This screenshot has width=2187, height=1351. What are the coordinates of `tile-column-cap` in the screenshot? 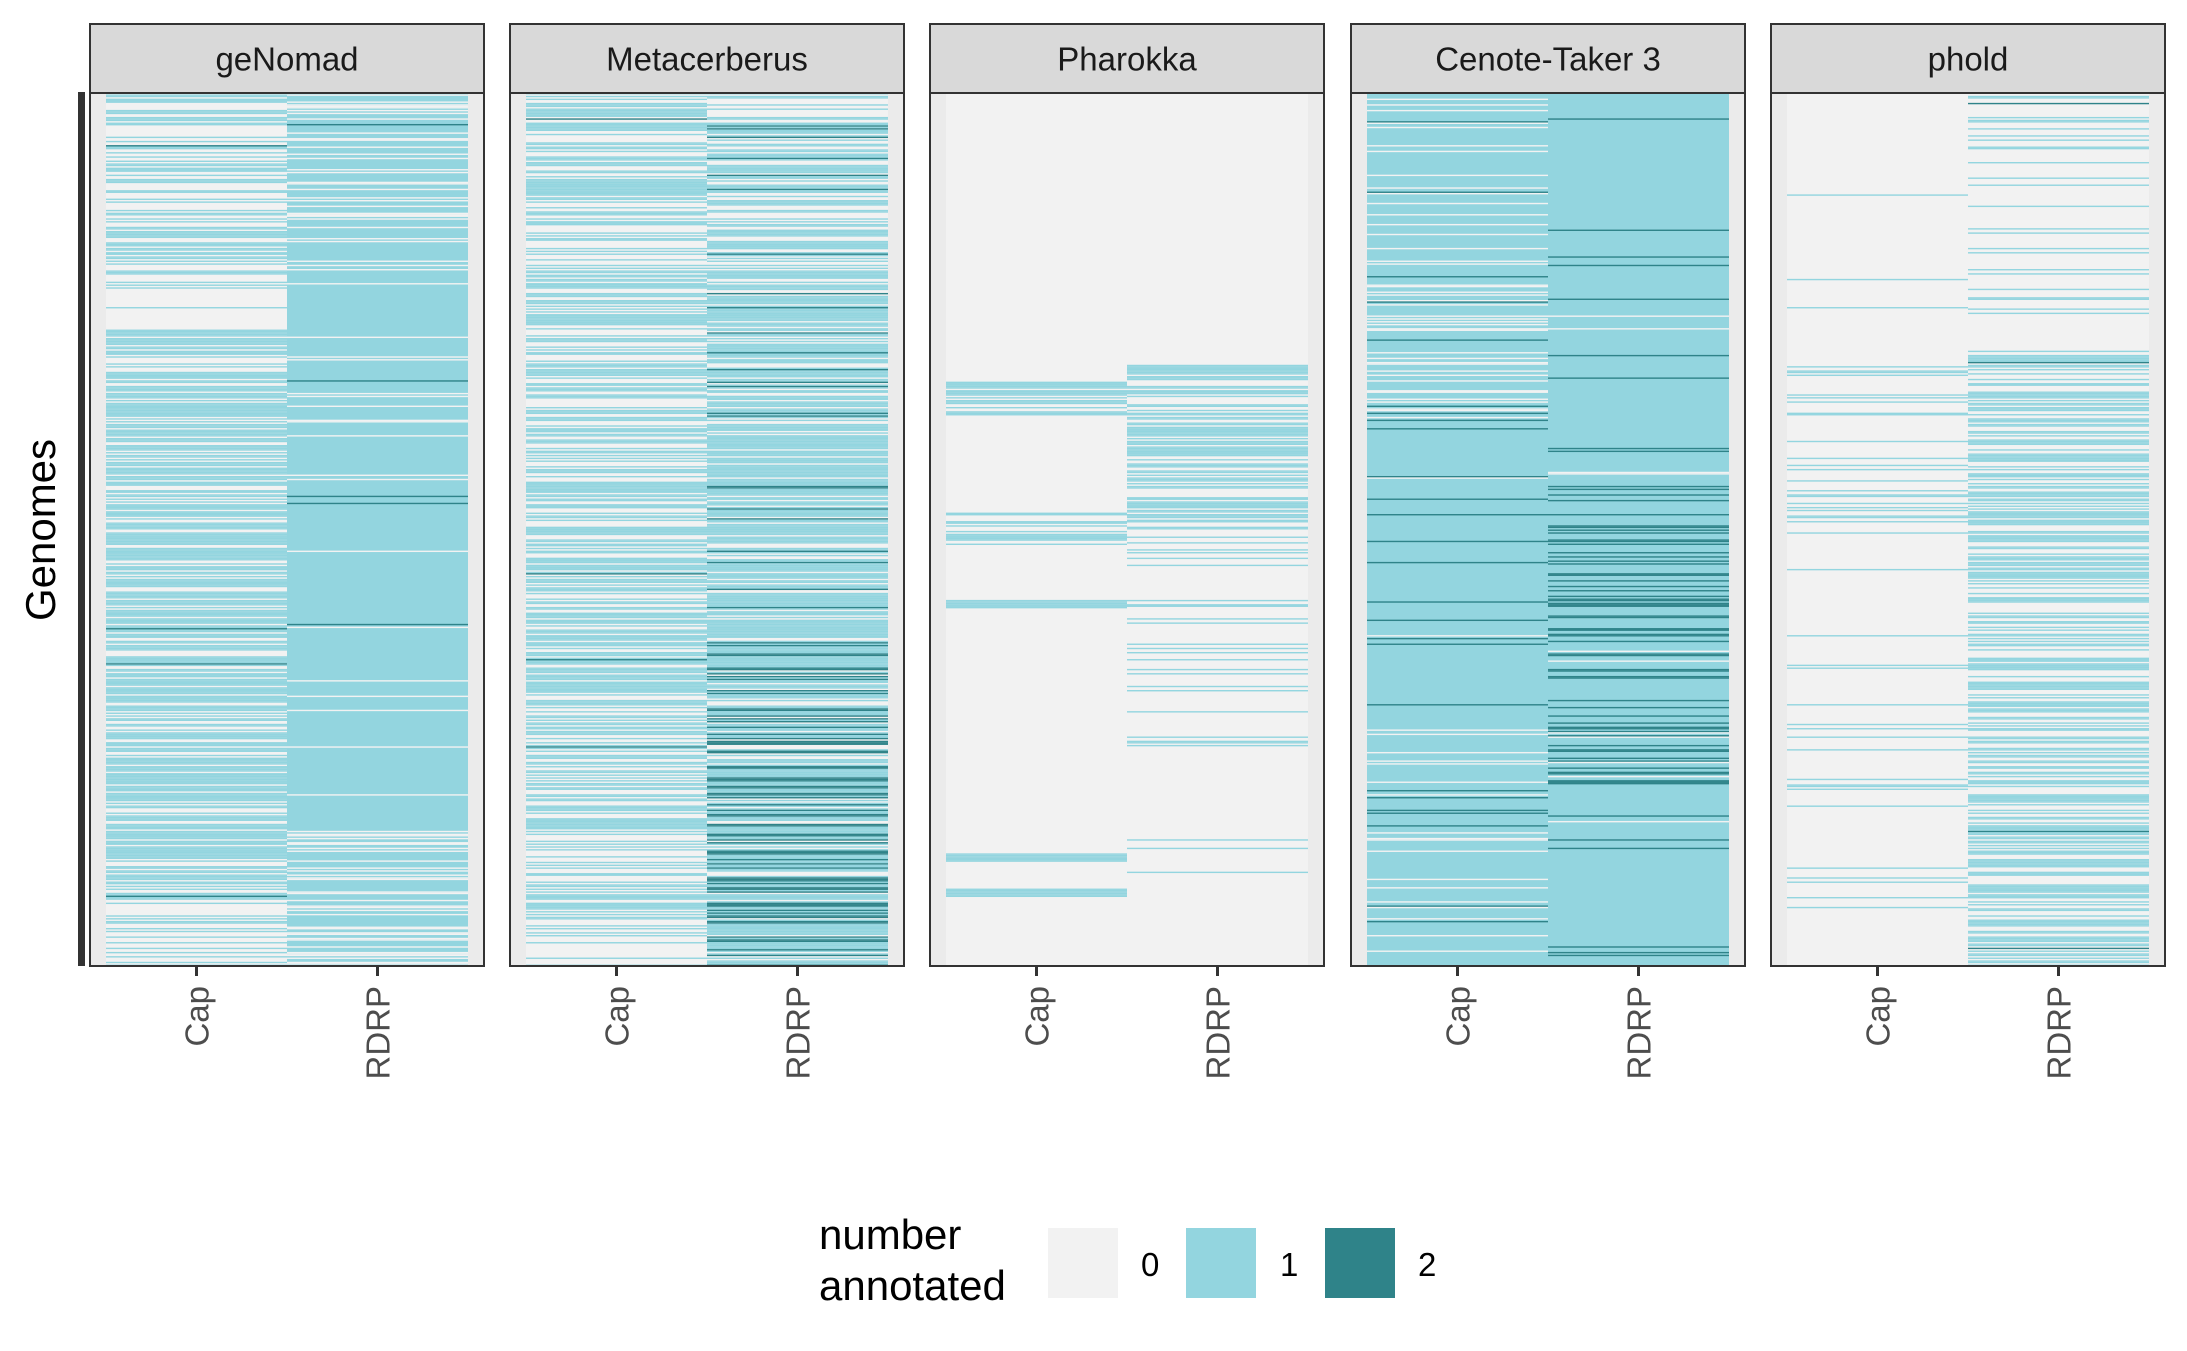 It's located at (1457, 529).